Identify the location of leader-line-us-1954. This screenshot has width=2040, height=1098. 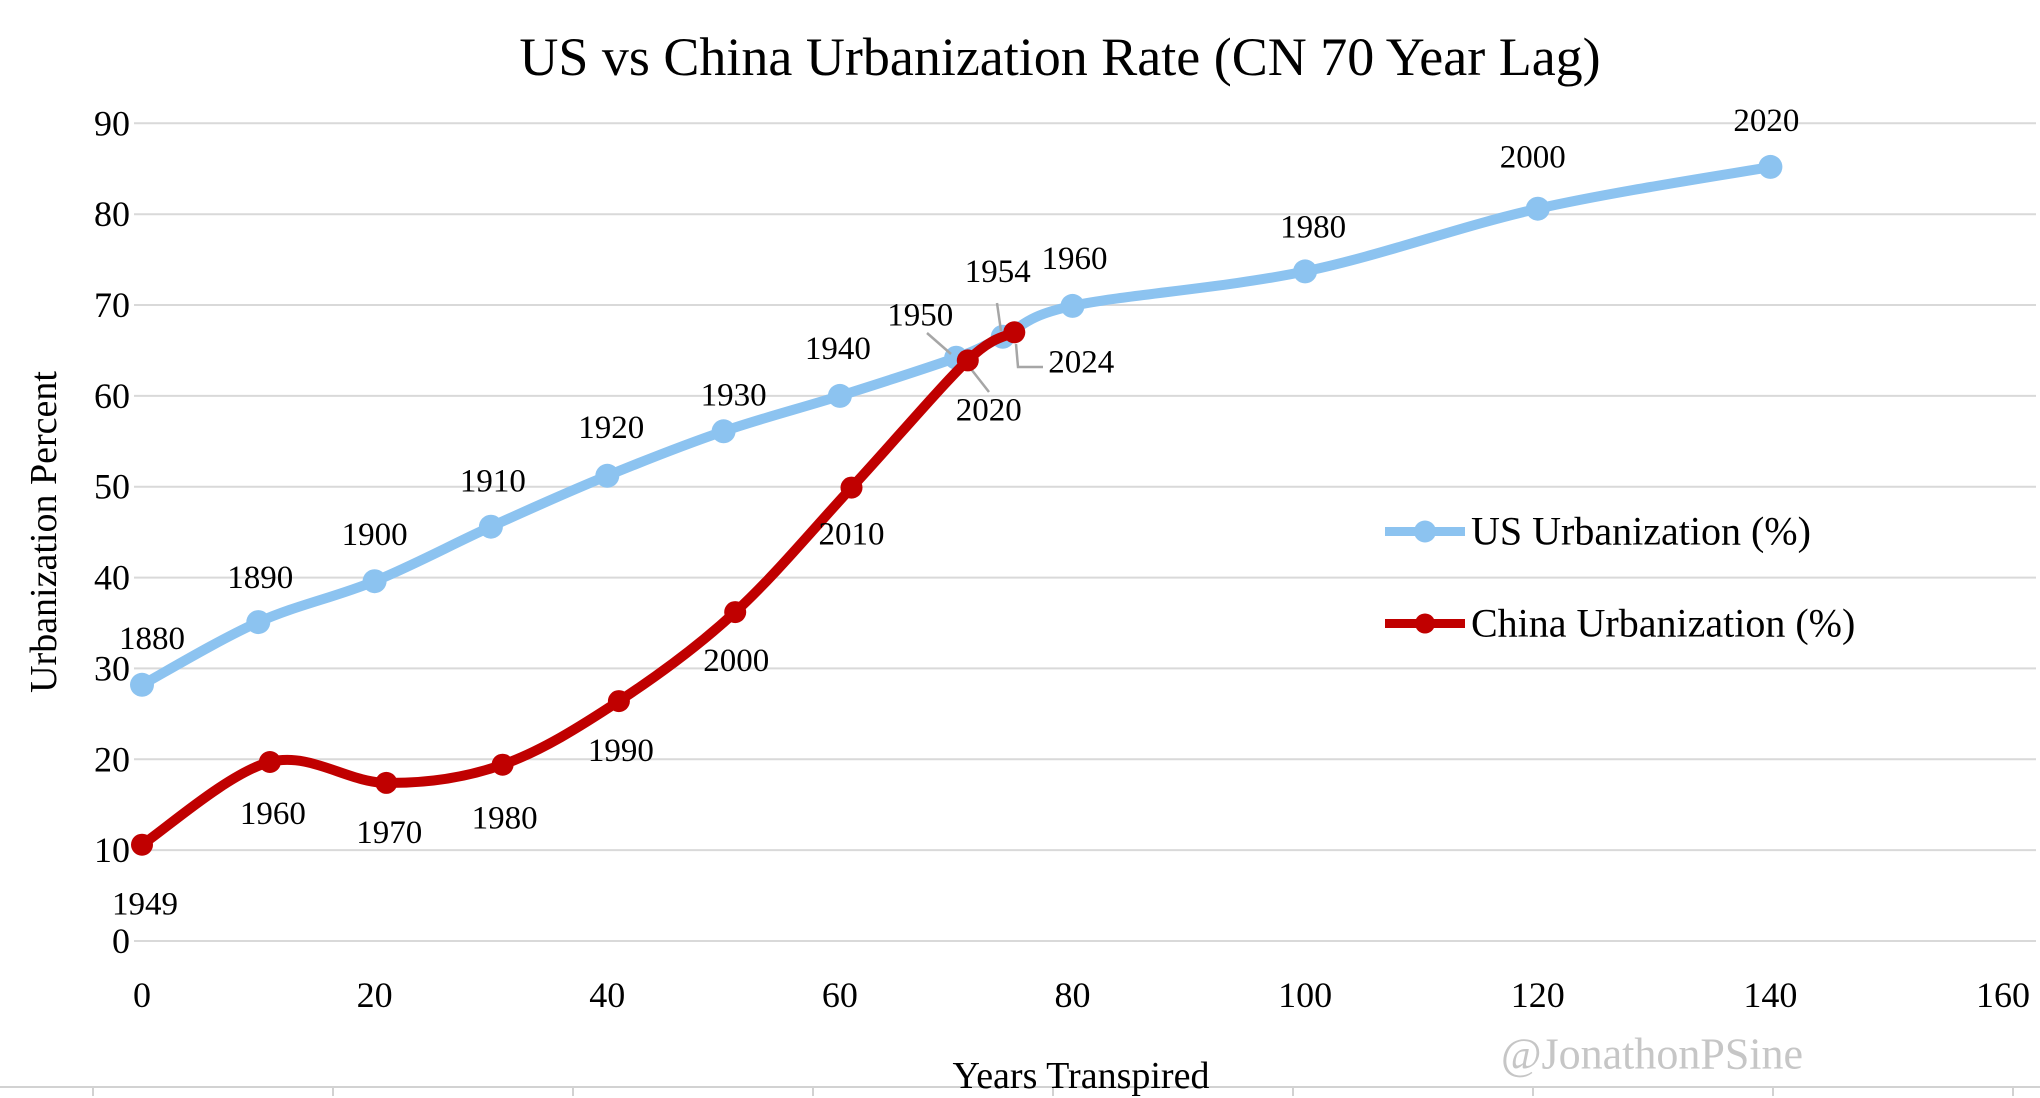
(999, 317).